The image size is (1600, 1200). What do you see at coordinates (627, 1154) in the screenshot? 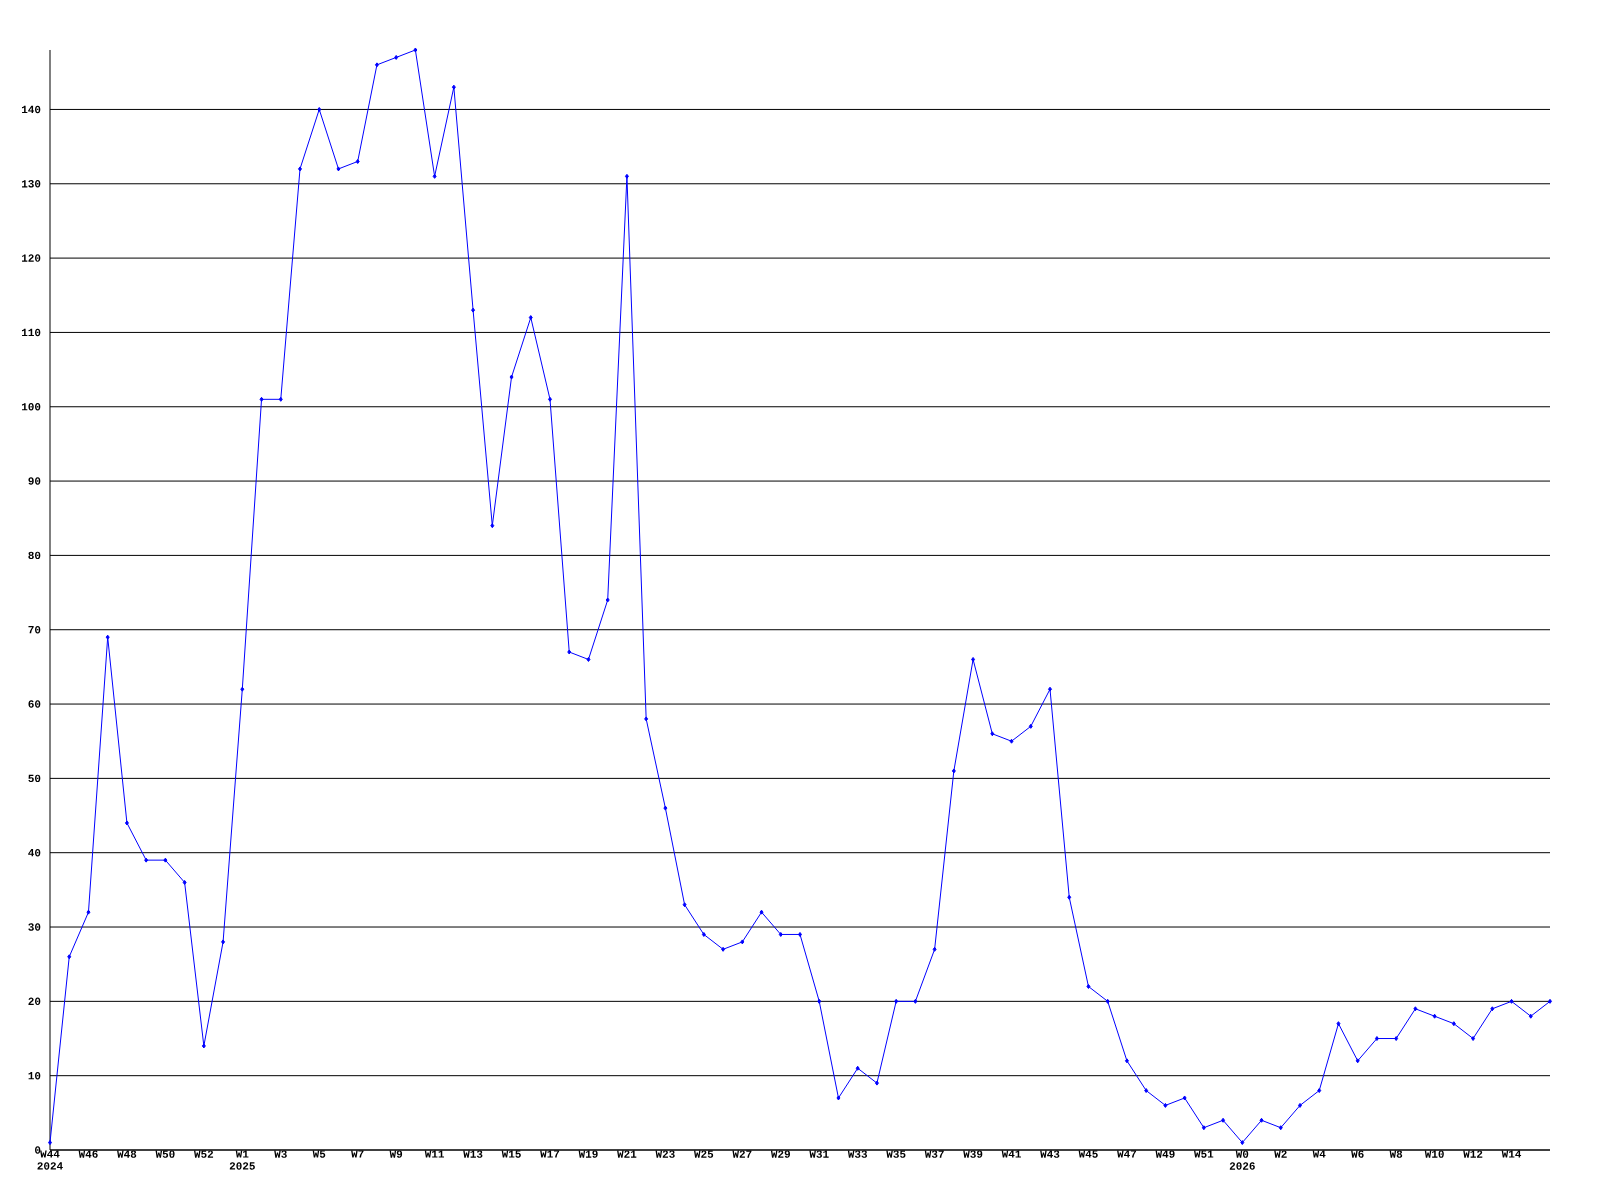
I see `x-tick-label: W21` at bounding box center [627, 1154].